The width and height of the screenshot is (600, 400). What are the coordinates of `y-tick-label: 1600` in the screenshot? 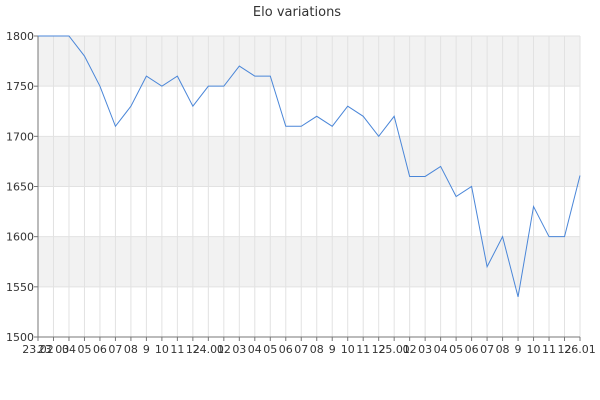 It's located at (20, 237).